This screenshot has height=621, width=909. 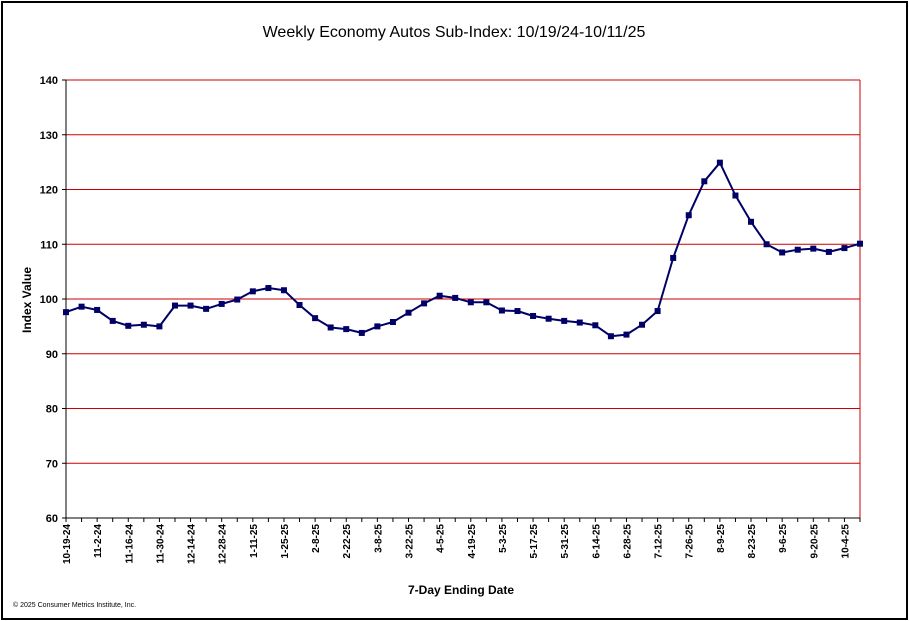 What do you see at coordinates (285, 541) in the screenshot?
I see `x-tick-label: 1-25-25` at bounding box center [285, 541].